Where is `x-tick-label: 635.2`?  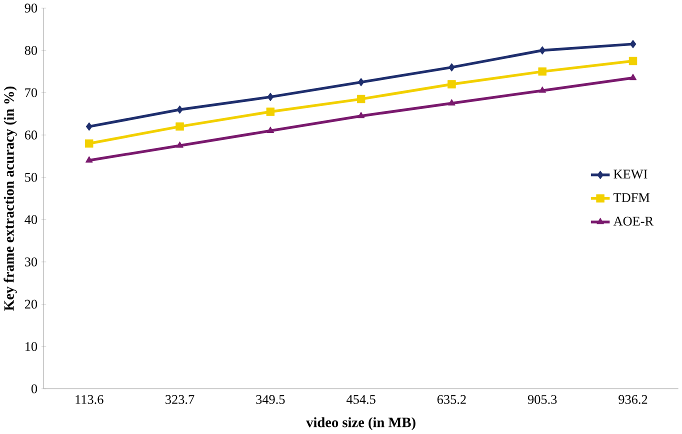 x-tick-label: 635.2 is located at coordinates (451, 399).